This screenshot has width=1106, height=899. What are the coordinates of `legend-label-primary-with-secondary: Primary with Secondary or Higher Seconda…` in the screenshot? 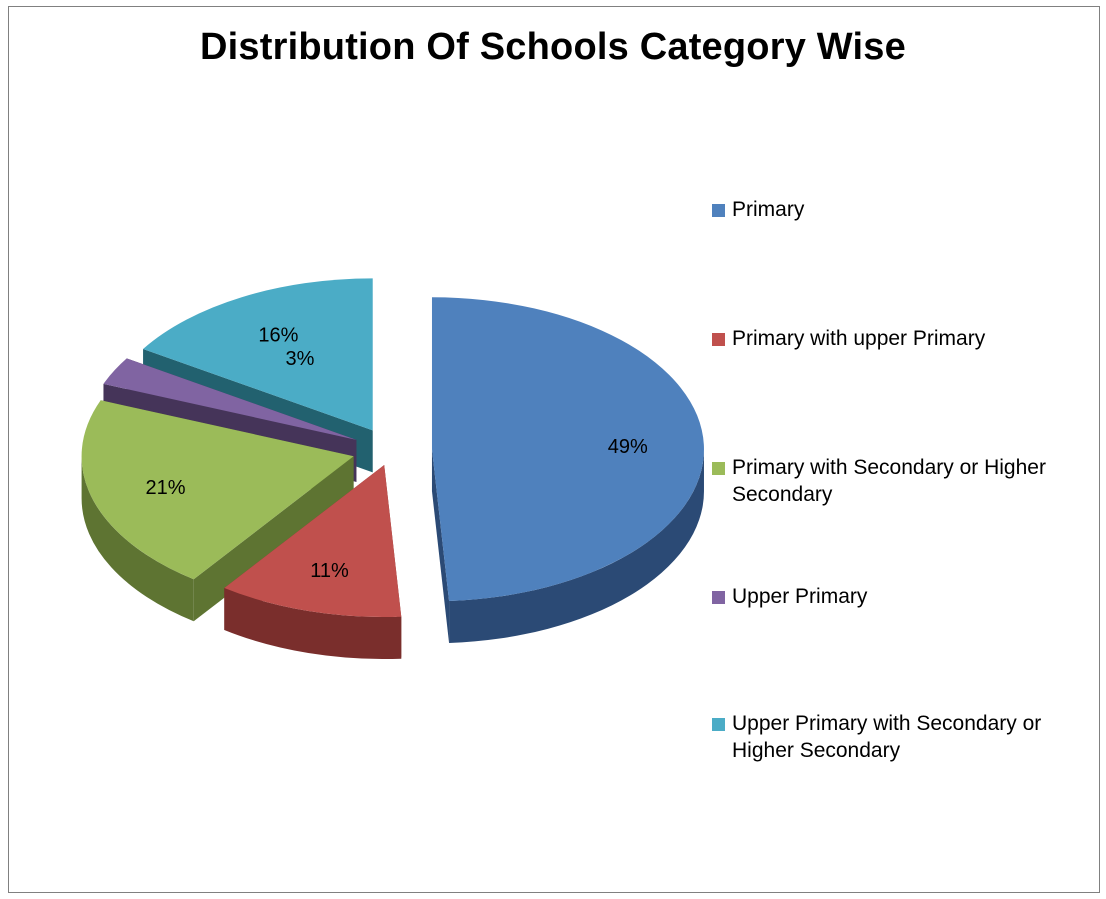 It's located at (889, 481).